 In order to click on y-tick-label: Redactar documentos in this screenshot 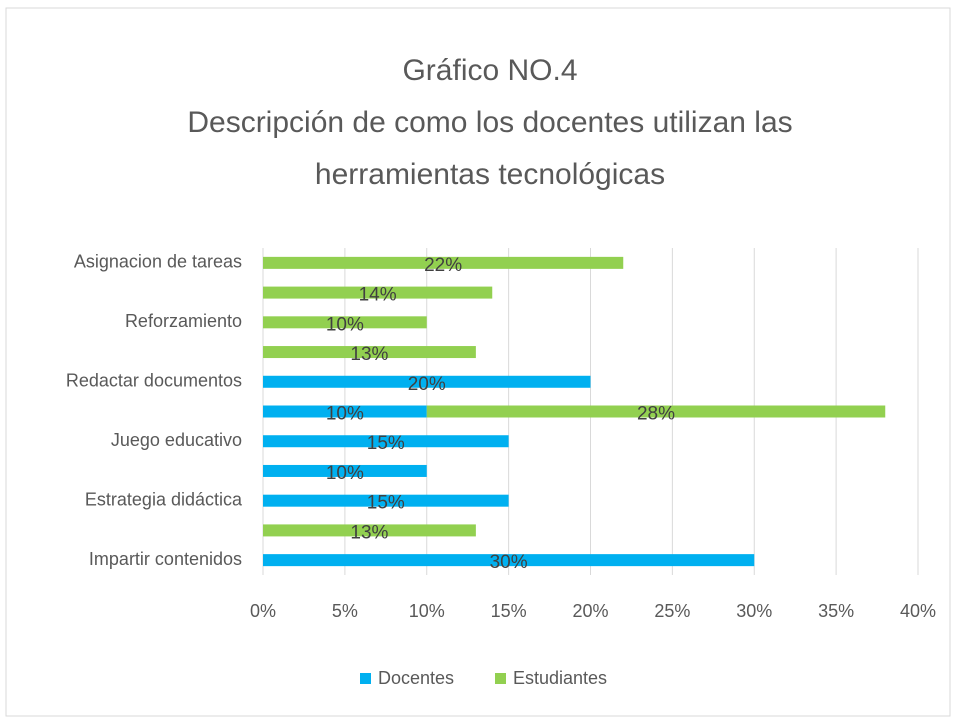, I will do `click(154, 381)`.